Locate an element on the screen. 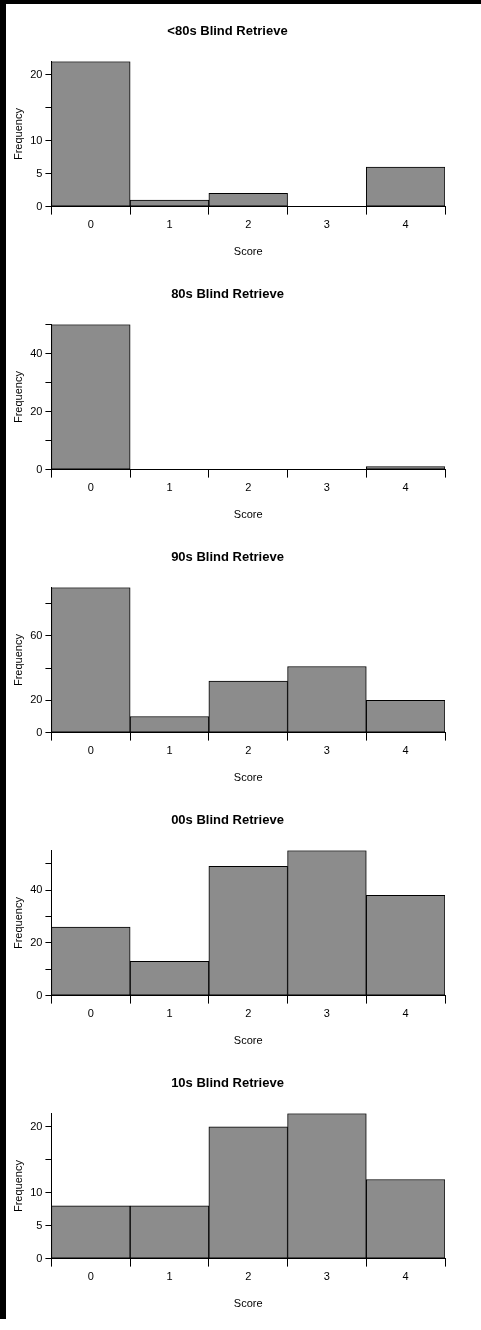 Image resolution: width=481 pixels, height=1330 pixels. y-tick-label: 60 is located at coordinates (36, 634).